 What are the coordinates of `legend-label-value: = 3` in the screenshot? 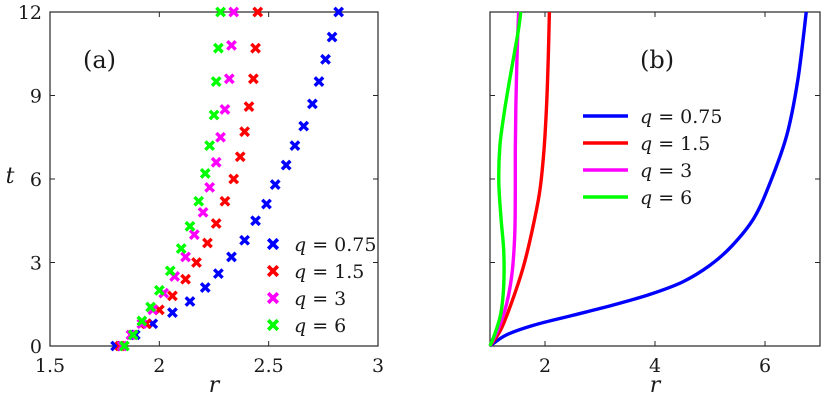 It's located at (326, 299).